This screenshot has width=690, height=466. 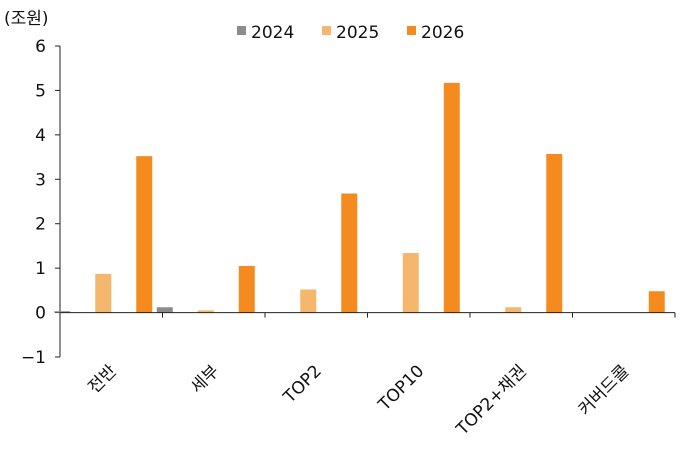 I want to click on y-axis: −1 0 1 2 3 4 5 6, so click(x=41, y=202).